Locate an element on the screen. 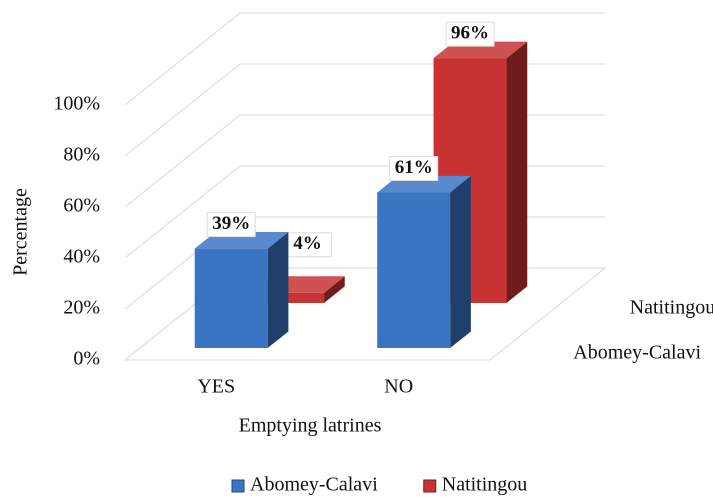 The height and width of the screenshot is (497, 713). y-tick-label: 20% is located at coordinates (81, 308).